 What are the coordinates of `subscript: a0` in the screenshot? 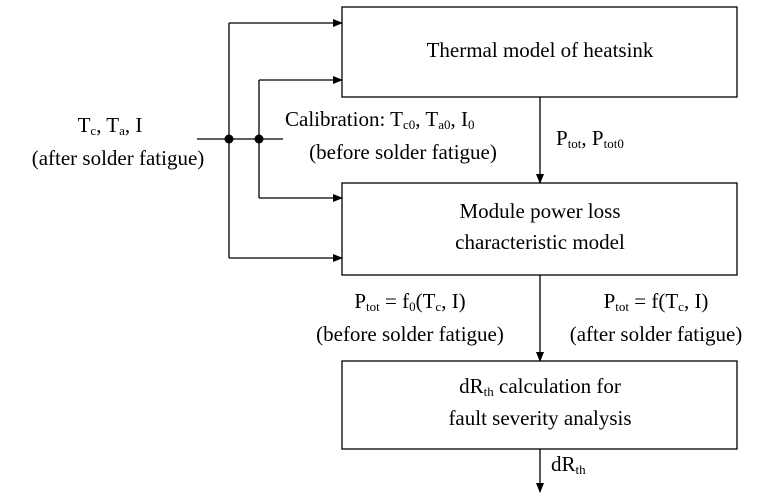 It's located at (444, 124).